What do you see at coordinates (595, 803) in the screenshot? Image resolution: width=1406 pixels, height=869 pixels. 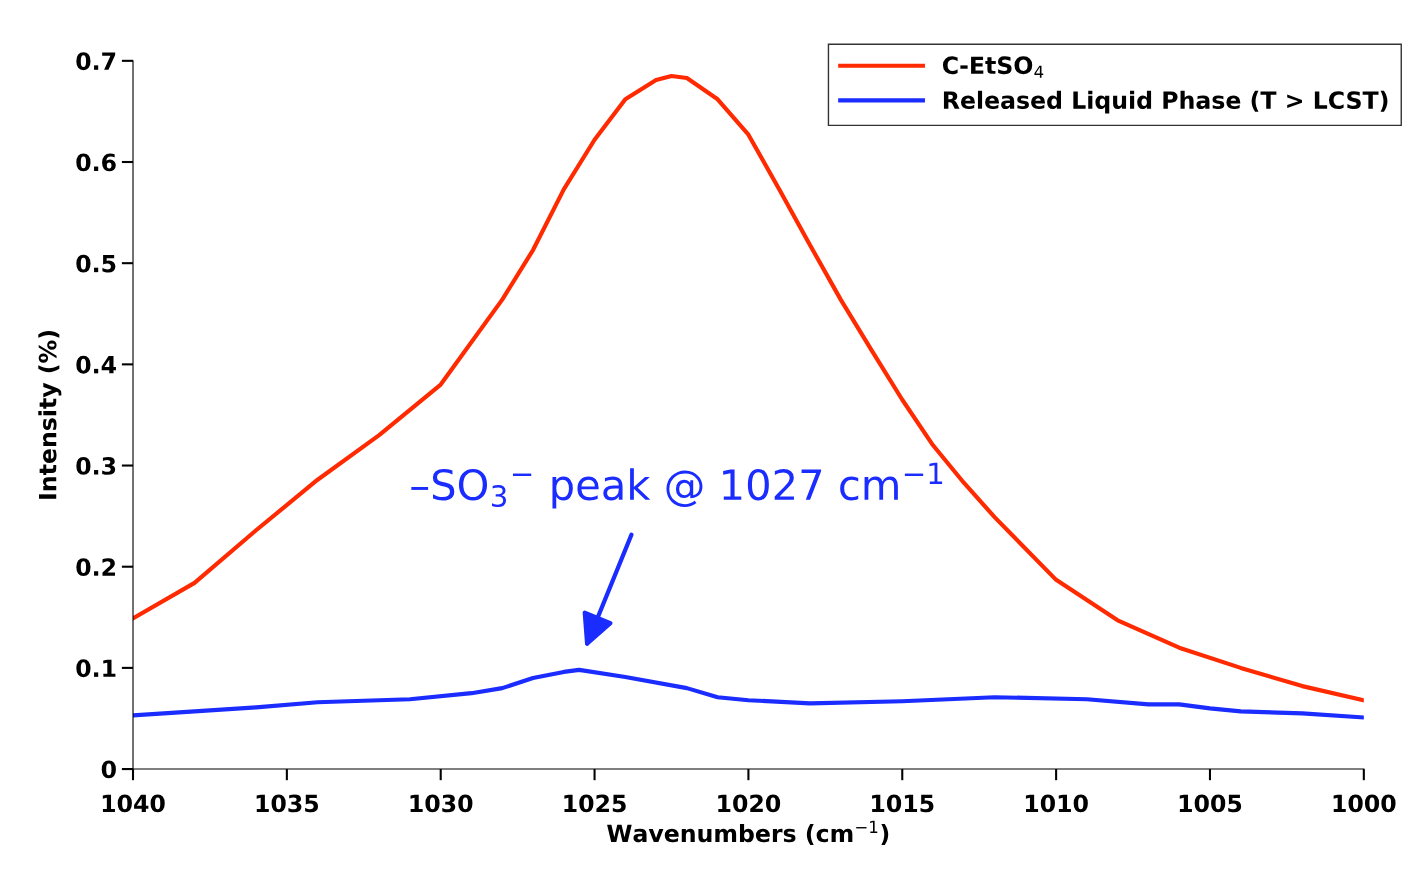 I see `x-tick-label: 1025` at bounding box center [595, 803].